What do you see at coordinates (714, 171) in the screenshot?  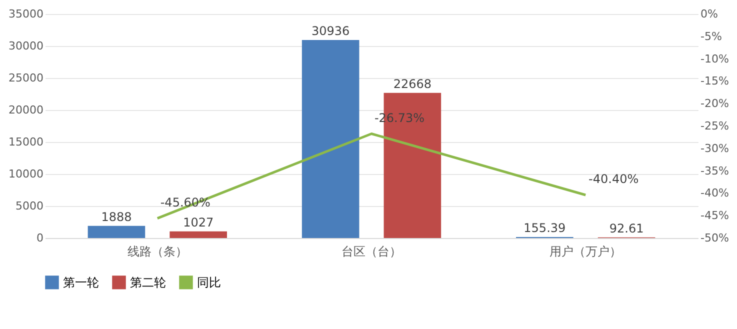 I see `y2-tick-label: -35%` at bounding box center [714, 171].